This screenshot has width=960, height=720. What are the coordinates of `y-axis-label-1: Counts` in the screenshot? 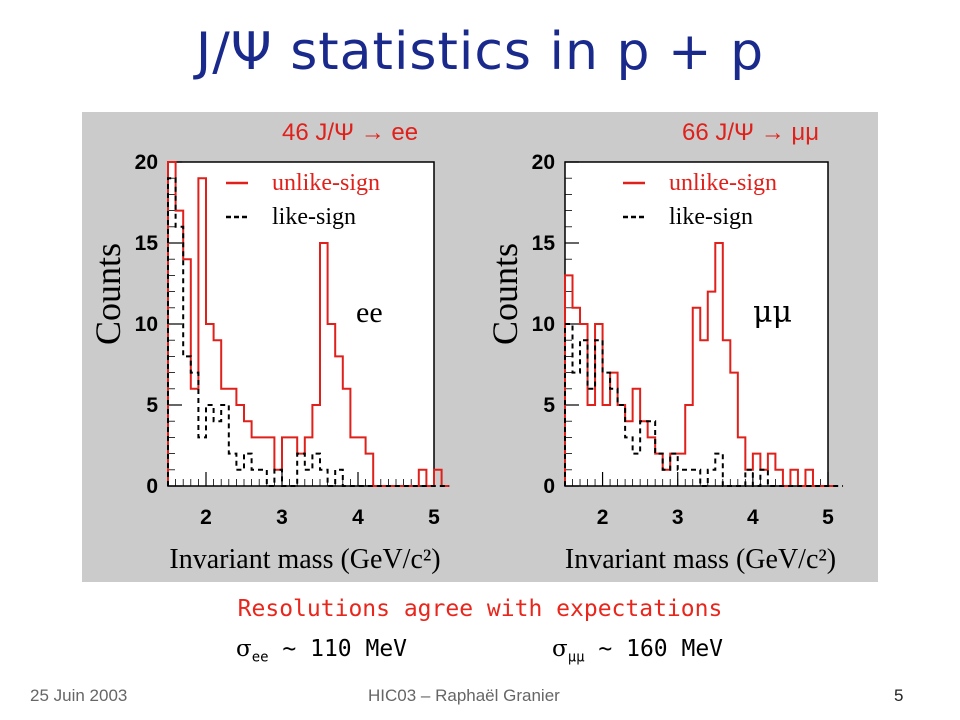 It's located at (505, 294).